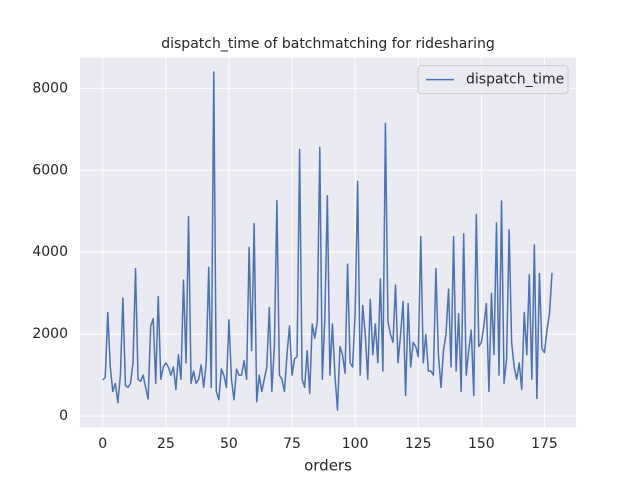 Image resolution: width=640 pixels, height=480 pixels. Describe the element at coordinates (328, 466) in the screenshot. I see `x-axis-label: orders` at that location.